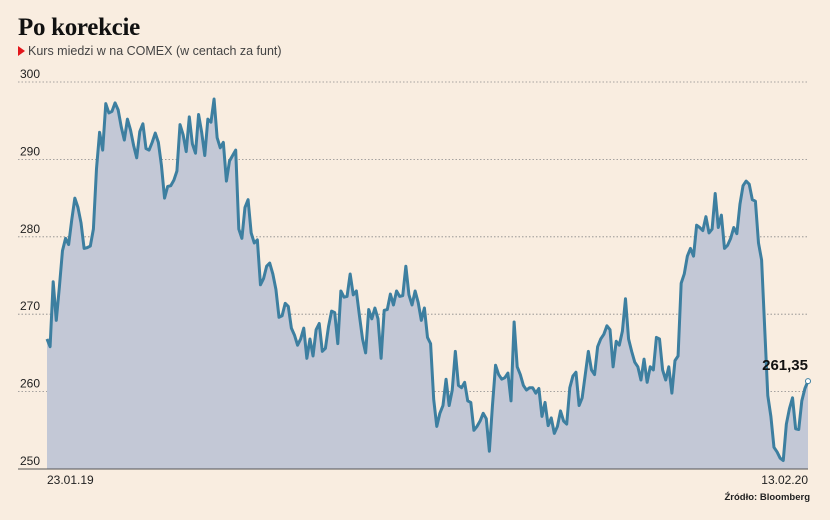  I want to click on y-tick-label: 270, so click(30, 306).